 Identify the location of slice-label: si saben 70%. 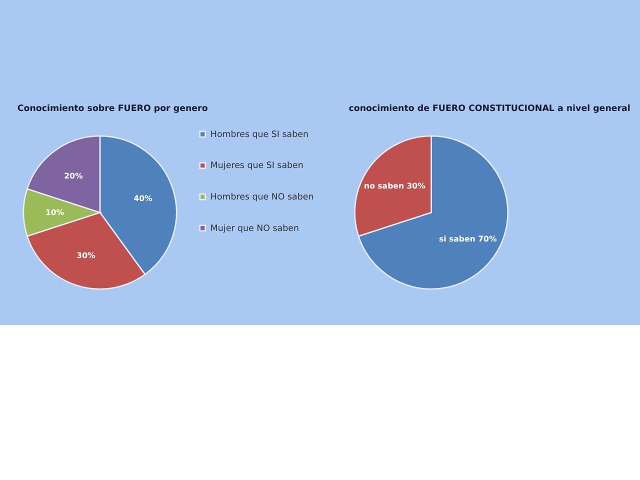
(467, 239).